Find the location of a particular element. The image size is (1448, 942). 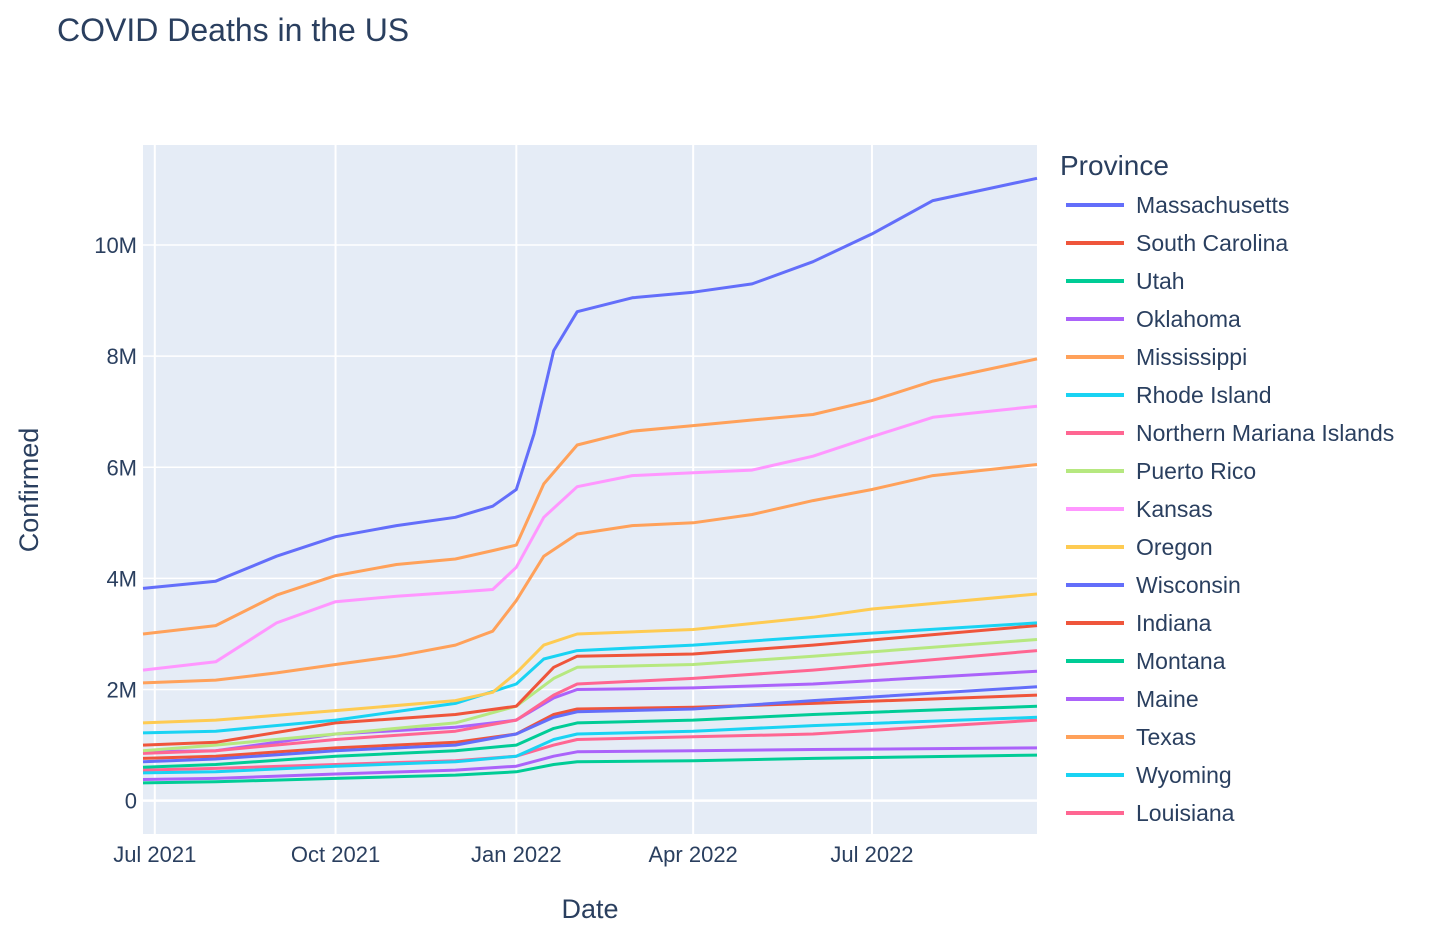

y-tick-label: 10M is located at coordinates (115, 245).